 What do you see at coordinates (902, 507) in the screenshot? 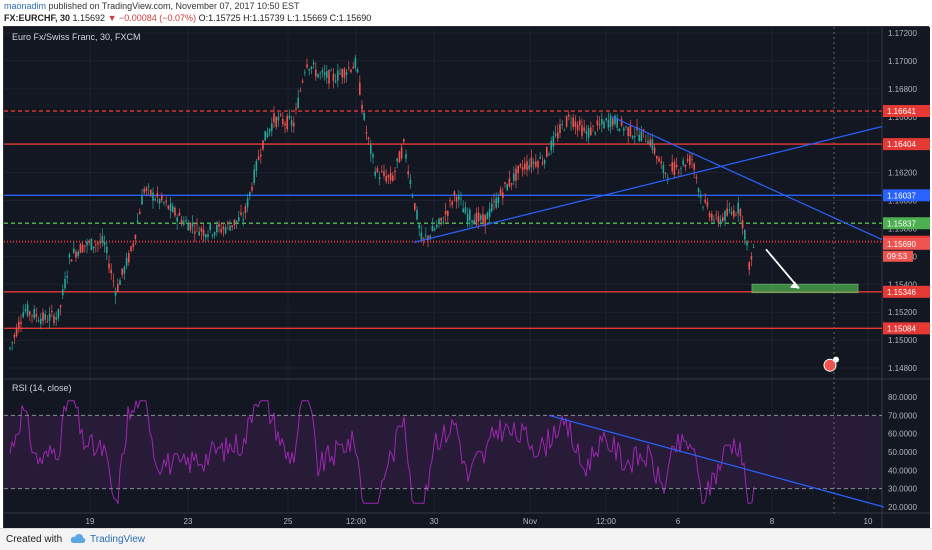
I see `rsi-axis-label: 20.0000` at bounding box center [902, 507].